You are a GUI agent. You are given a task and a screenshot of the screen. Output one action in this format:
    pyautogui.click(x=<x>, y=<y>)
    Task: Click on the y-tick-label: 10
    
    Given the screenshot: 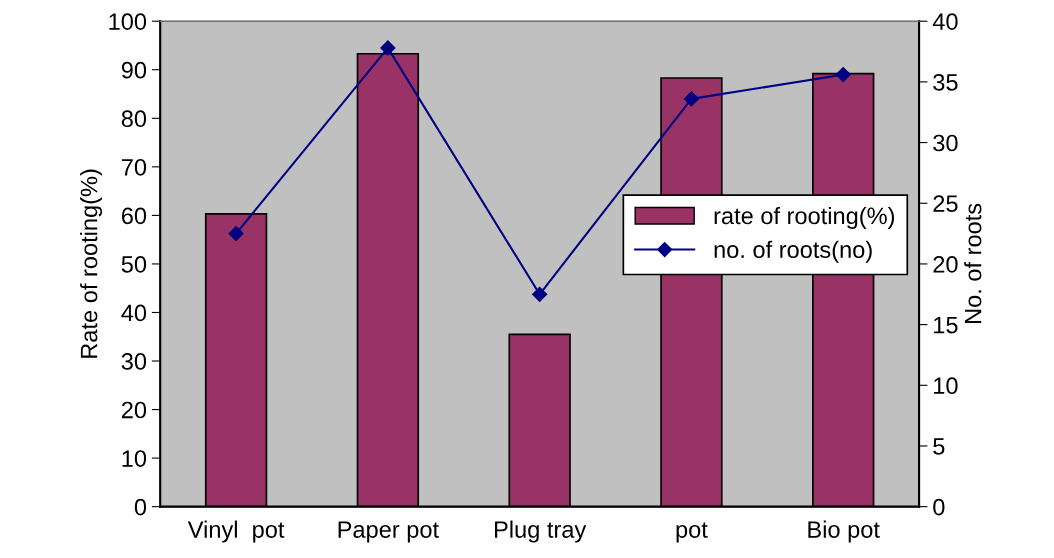 What is the action you would take?
    pyautogui.click(x=134, y=458)
    